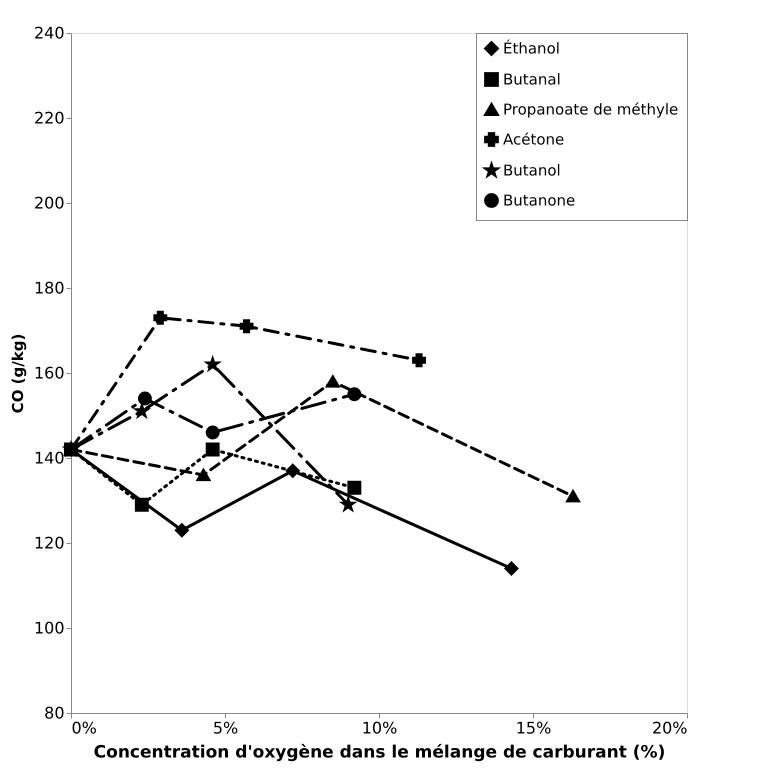 This screenshot has width=767, height=773. I want to click on x-tick-label: 5%, so click(225, 728).